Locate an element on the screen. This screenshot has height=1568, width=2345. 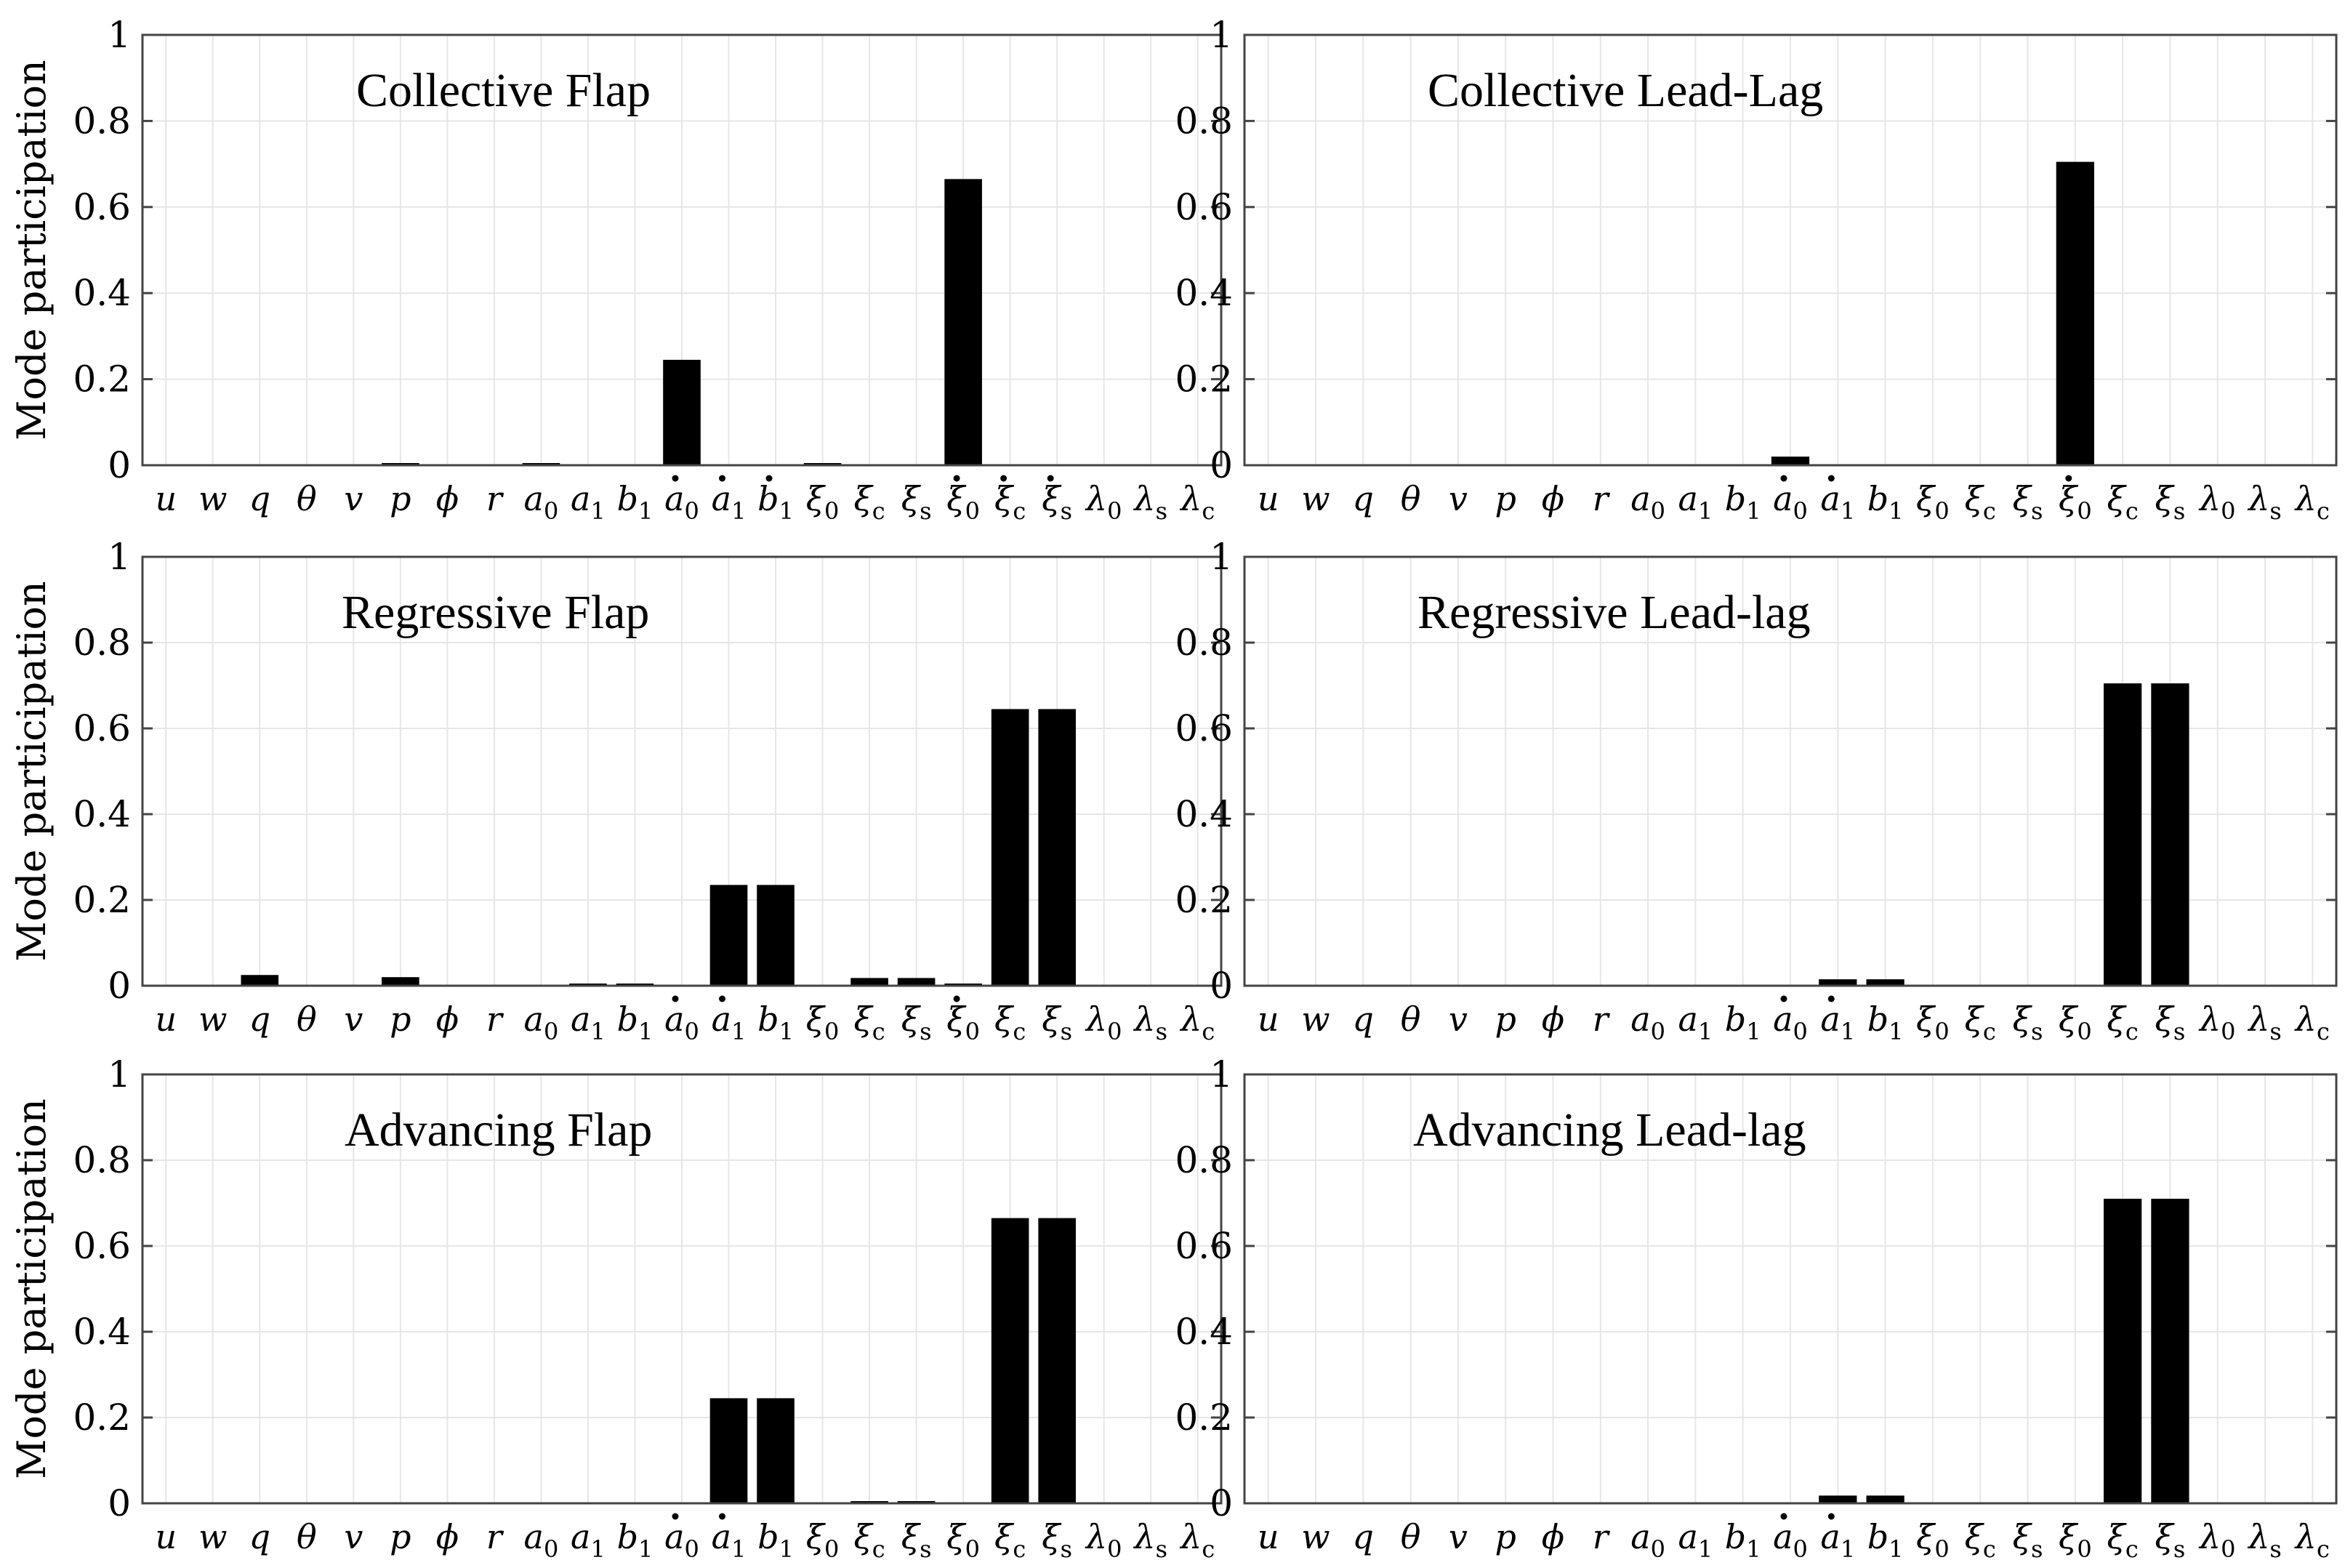
axes-frame is located at coordinates (1790, 771).